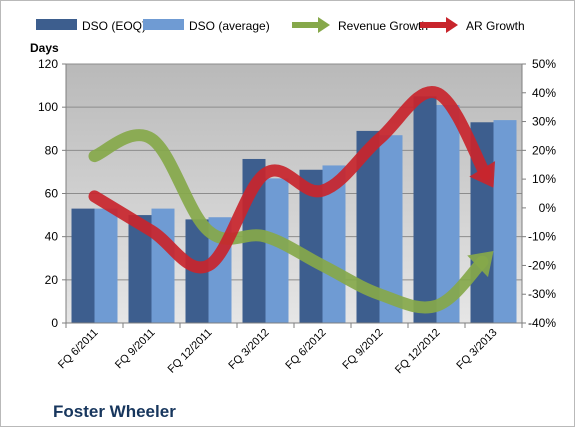  I want to click on y2-tick-label: 20%, so click(544, 150).